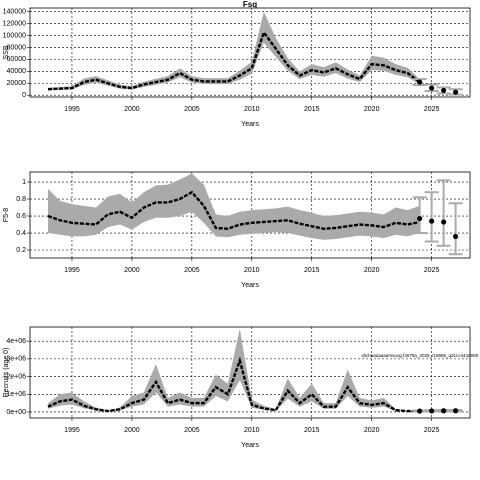  What do you see at coordinates (16, 394) in the screenshot?
I see `y-tick-label: 1e+06` at bounding box center [16, 394].